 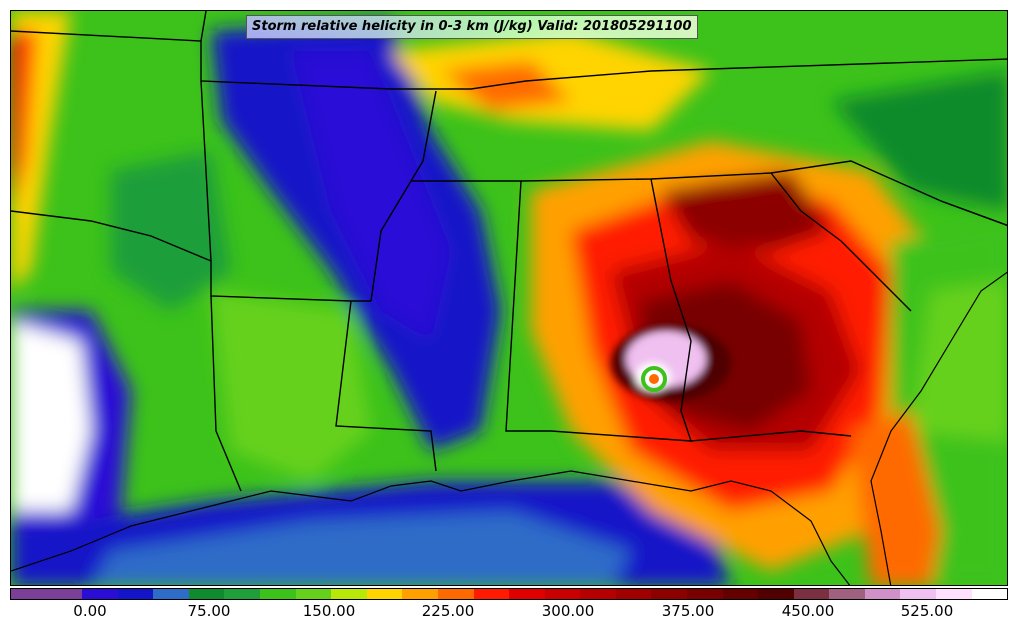 I want to click on colorbar-tick-label: 225.00, so click(x=448, y=611).